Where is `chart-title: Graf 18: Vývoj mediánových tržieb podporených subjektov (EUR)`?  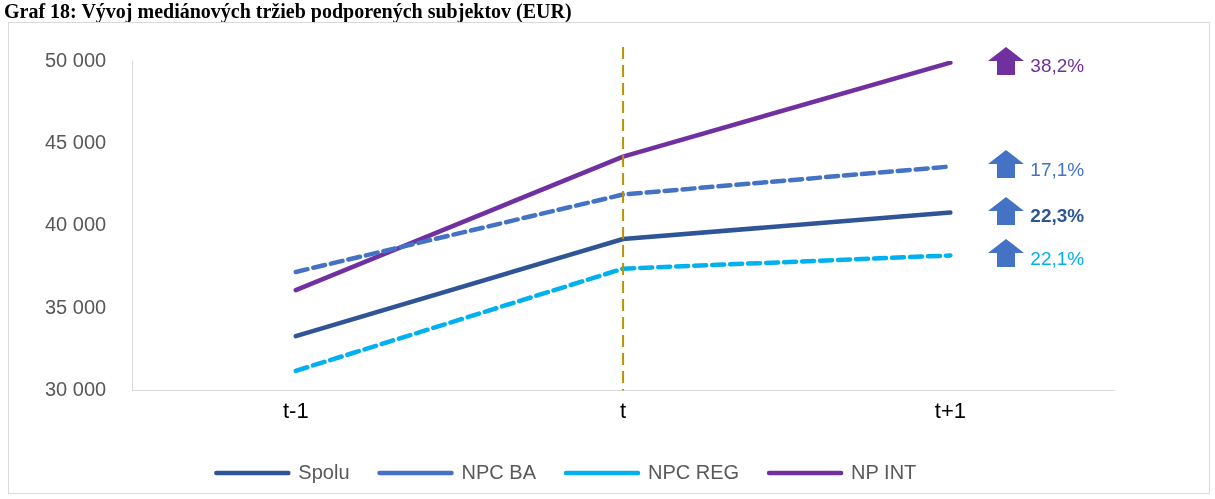
chart-title: Graf 18: Vývoj mediánových tržieb podporených subjektov (EUR) is located at coordinates (288, 11).